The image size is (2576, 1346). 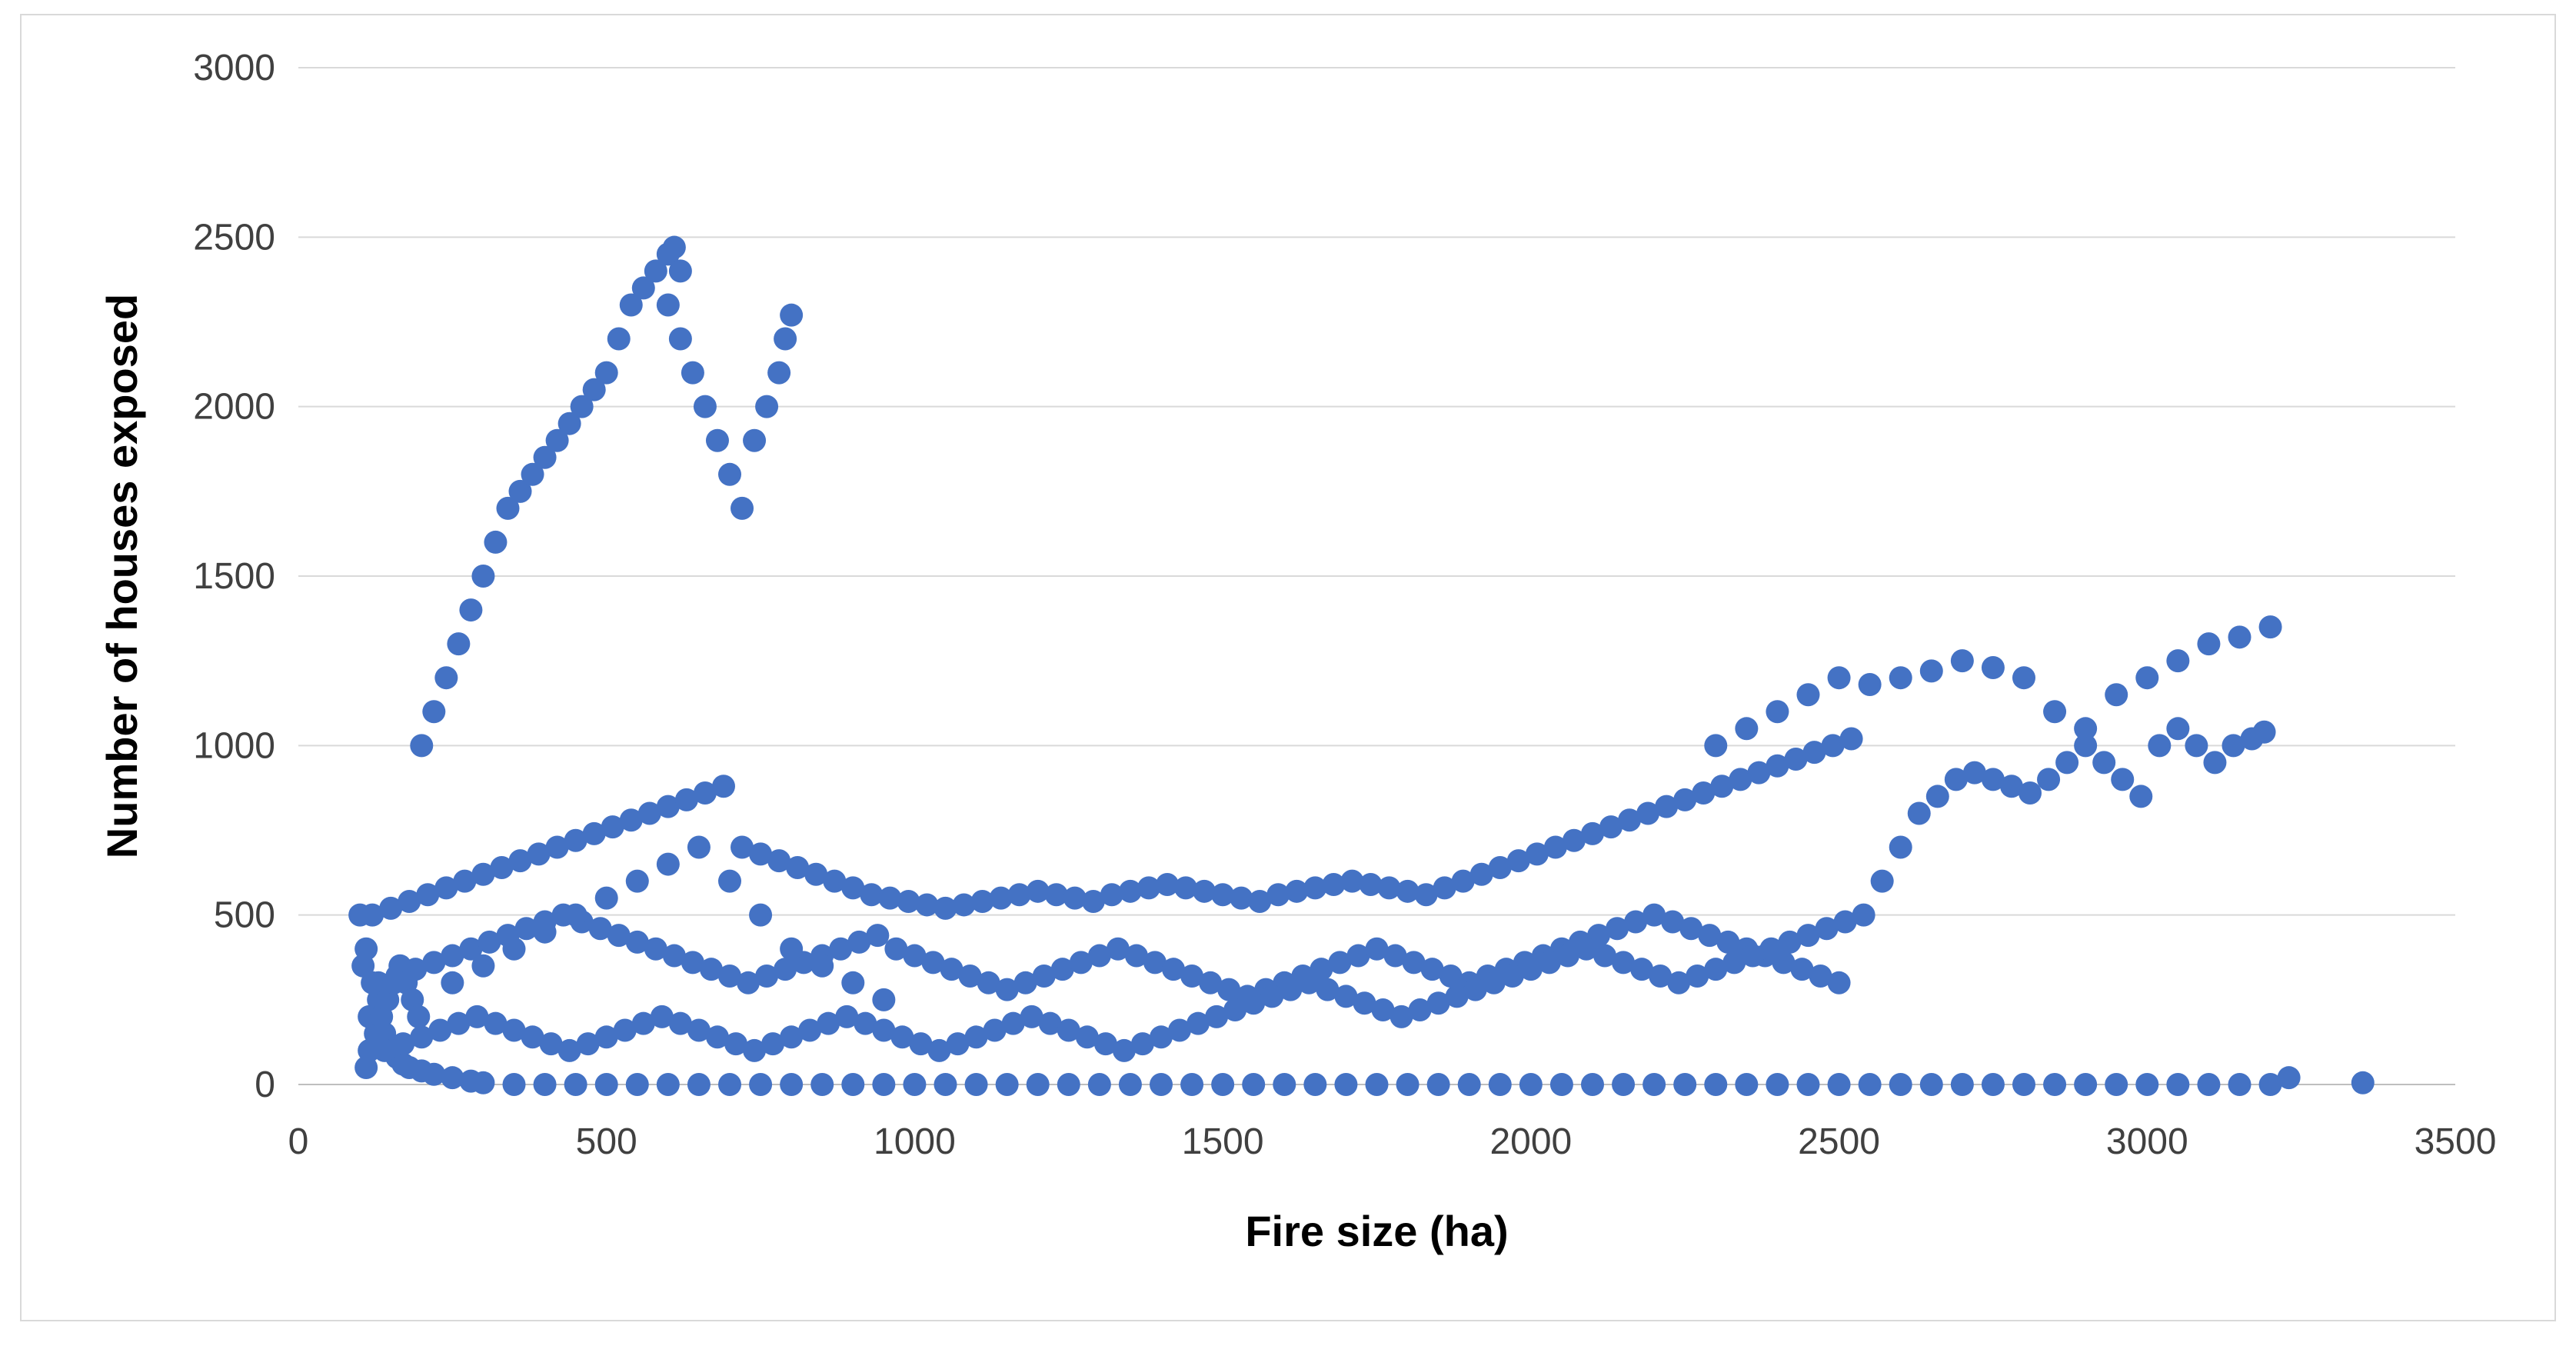 What do you see at coordinates (265, 1084) in the screenshot?
I see `y-tick-label: 0` at bounding box center [265, 1084].